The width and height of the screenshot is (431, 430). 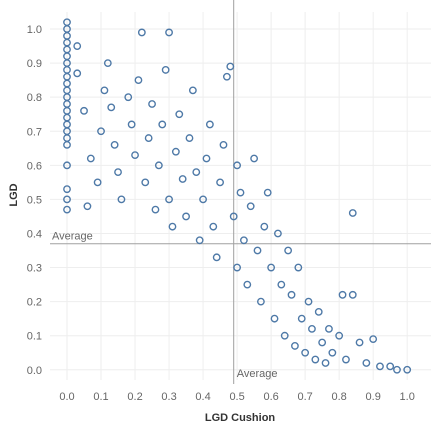 I want to click on y-tick-label: 0.9, so click(x=34, y=64).